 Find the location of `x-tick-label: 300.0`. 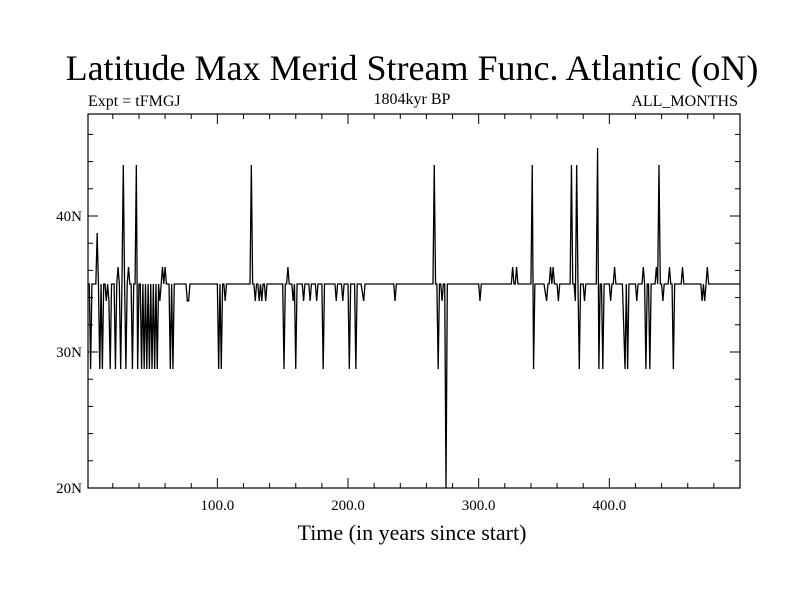

x-tick-label: 300.0 is located at coordinates (479, 506).